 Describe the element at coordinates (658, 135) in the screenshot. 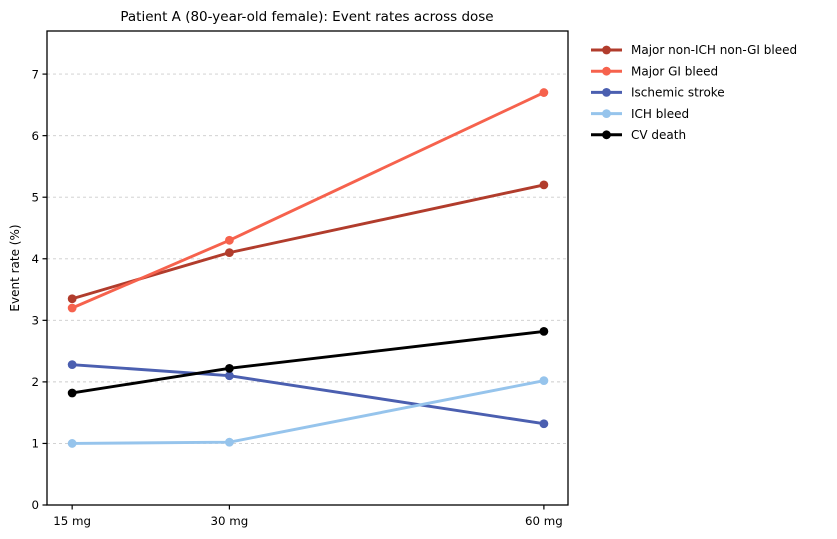

I see `legend-label-4: CV death` at that location.